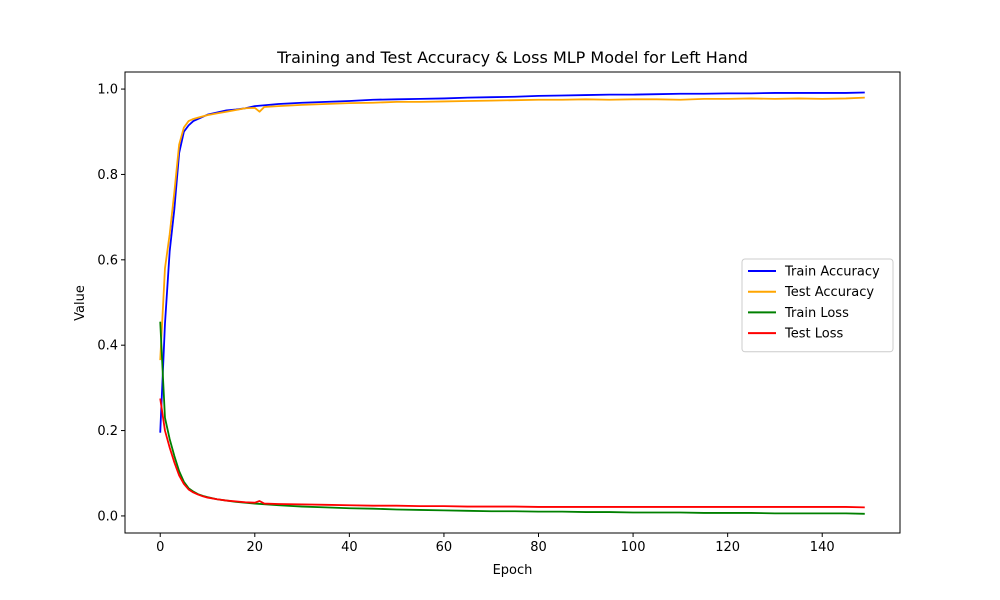 The height and width of the screenshot is (600, 1000). Describe the element at coordinates (255, 547) in the screenshot. I see `x-tick-label: 20` at that location.